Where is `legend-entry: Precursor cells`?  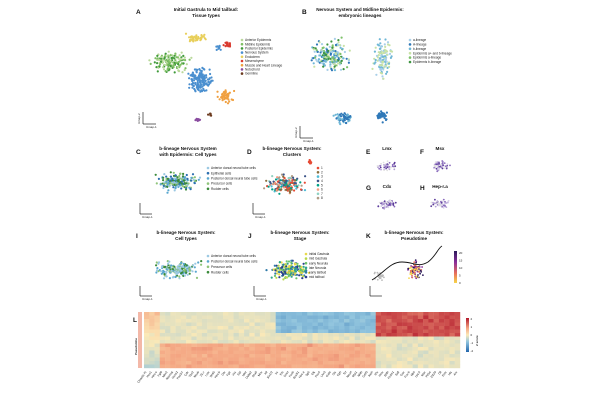 legend-entry: Precursor cells is located at coordinates (221, 184).